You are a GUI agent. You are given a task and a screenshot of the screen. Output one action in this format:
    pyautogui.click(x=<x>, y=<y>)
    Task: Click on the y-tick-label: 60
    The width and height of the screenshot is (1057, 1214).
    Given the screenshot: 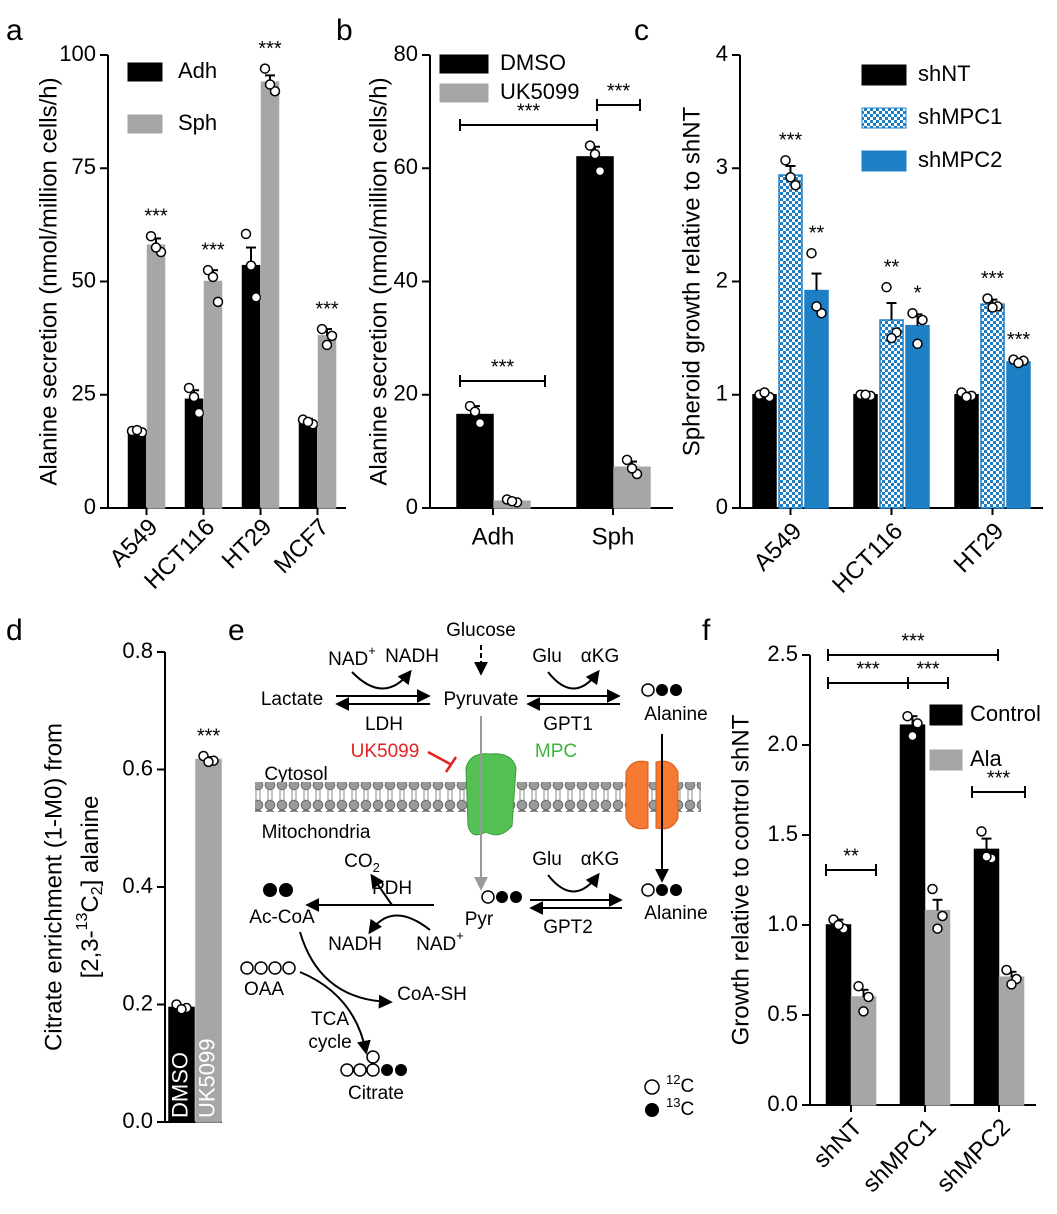 What is the action you would take?
    pyautogui.click(x=406, y=166)
    